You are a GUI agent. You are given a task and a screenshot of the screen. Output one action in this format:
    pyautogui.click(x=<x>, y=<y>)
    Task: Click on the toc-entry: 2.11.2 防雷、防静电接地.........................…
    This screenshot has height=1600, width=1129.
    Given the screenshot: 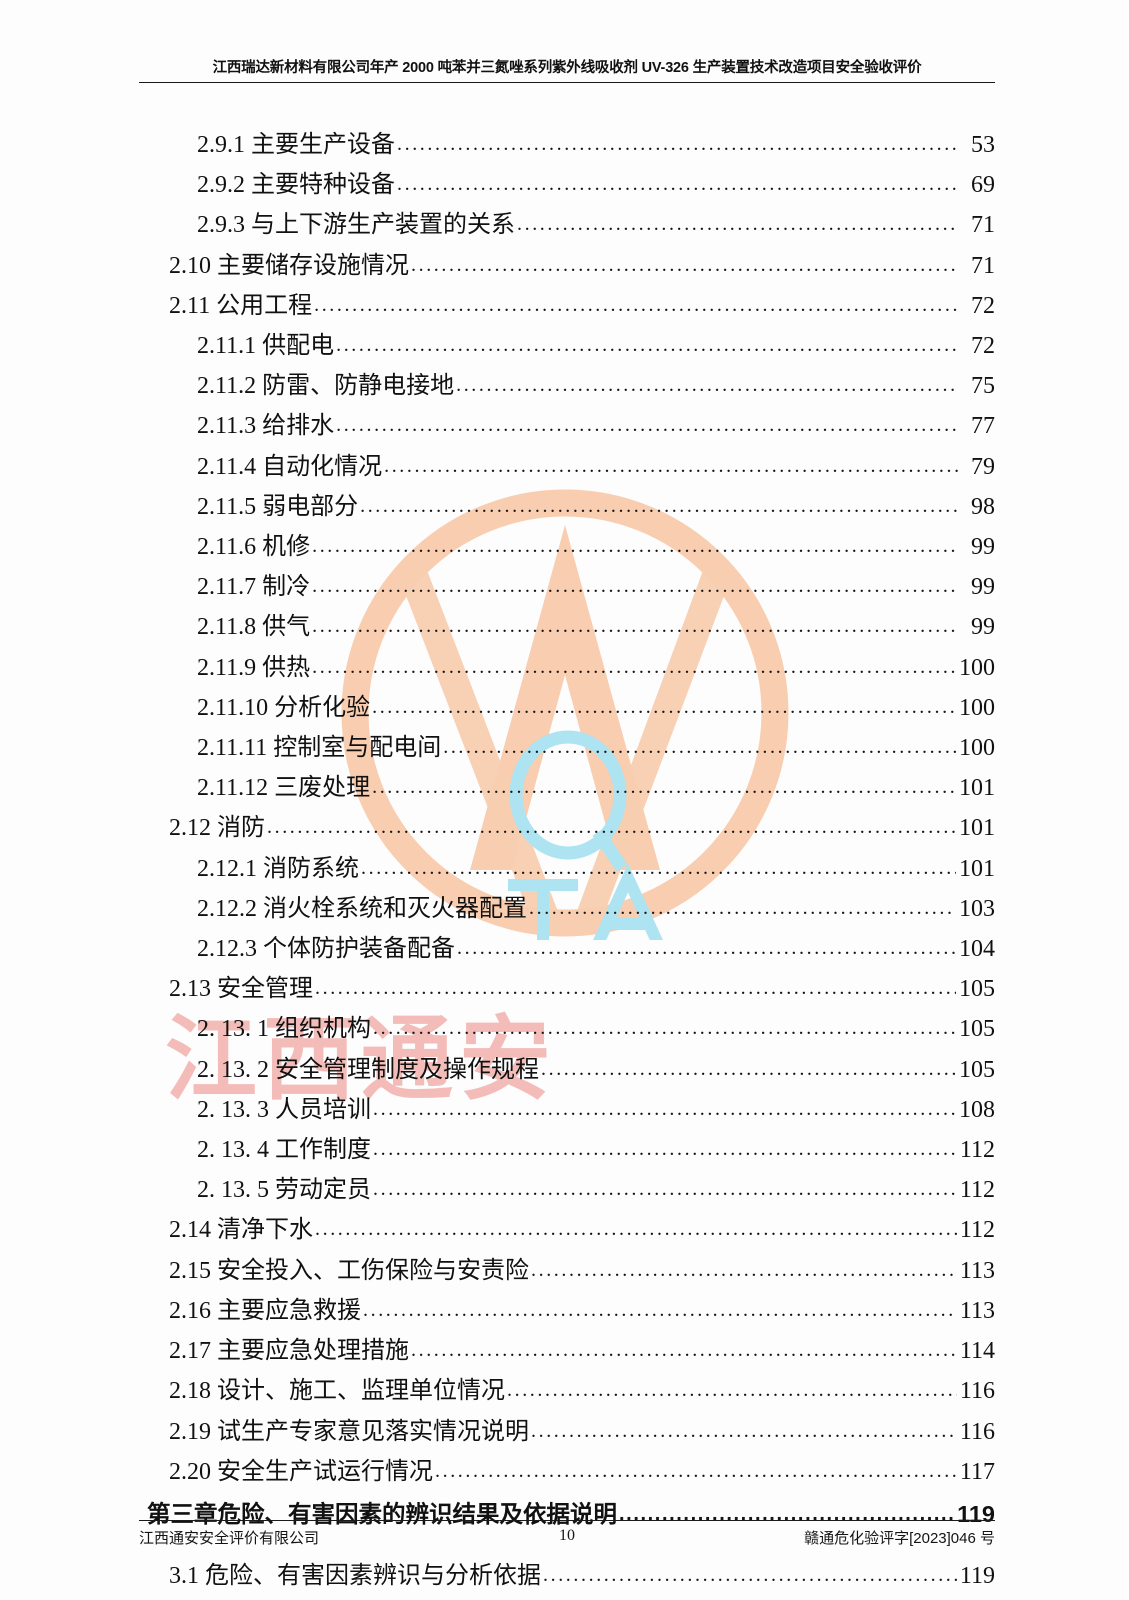 What is the action you would take?
    pyautogui.click(x=567, y=387)
    